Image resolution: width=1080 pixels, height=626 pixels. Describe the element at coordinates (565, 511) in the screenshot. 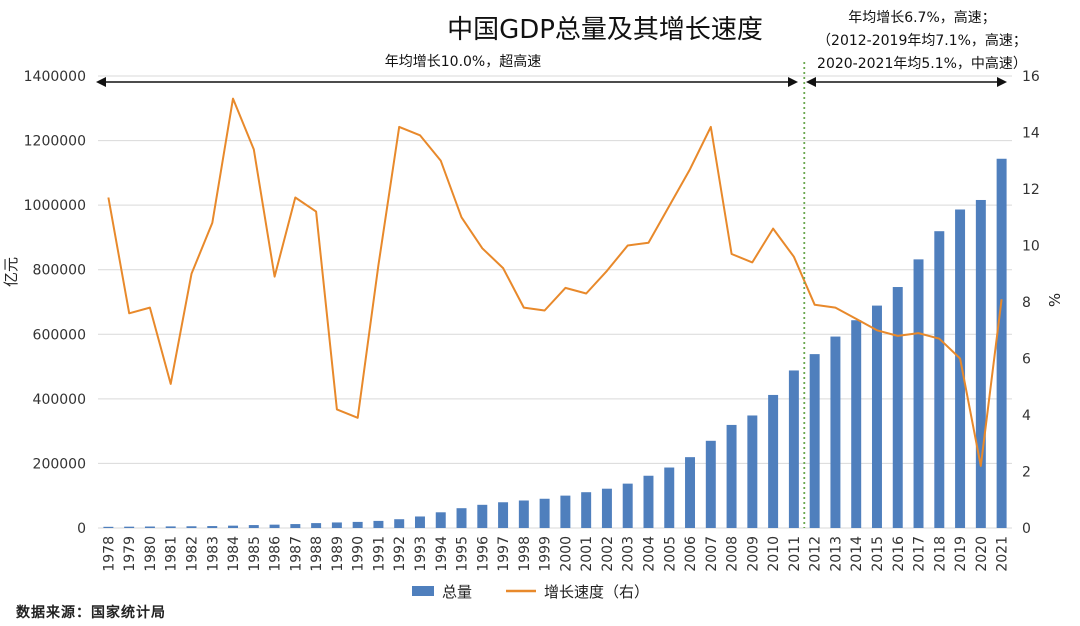

I see `bar-2000` at that location.